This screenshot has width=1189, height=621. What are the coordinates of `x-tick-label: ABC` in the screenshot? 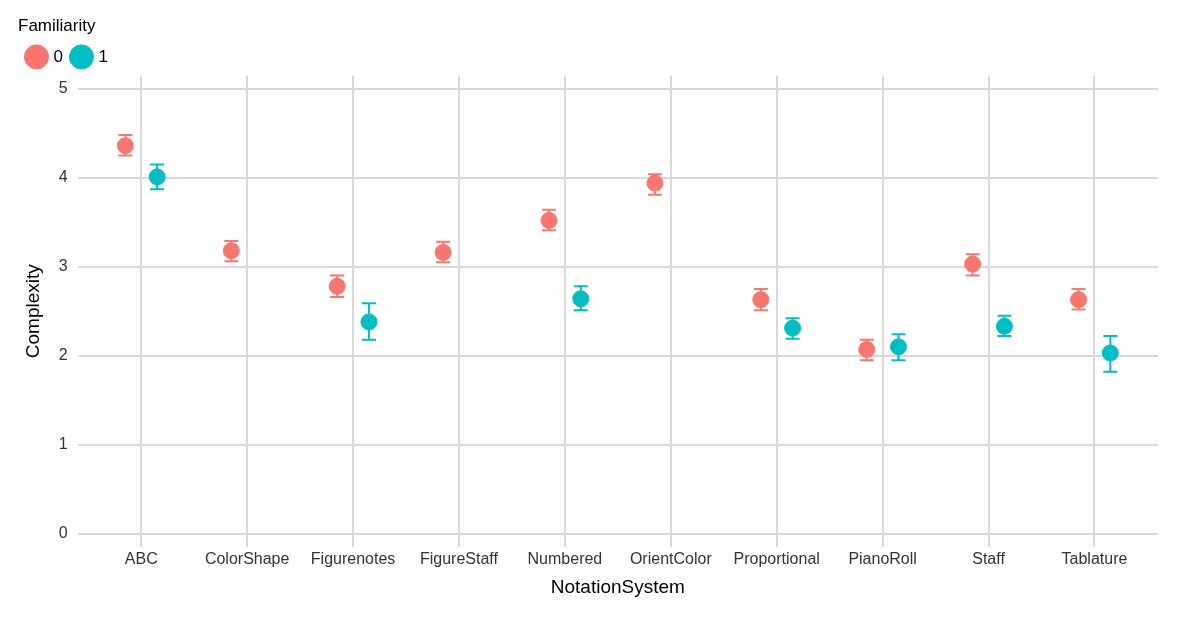 It's located at (141, 559).